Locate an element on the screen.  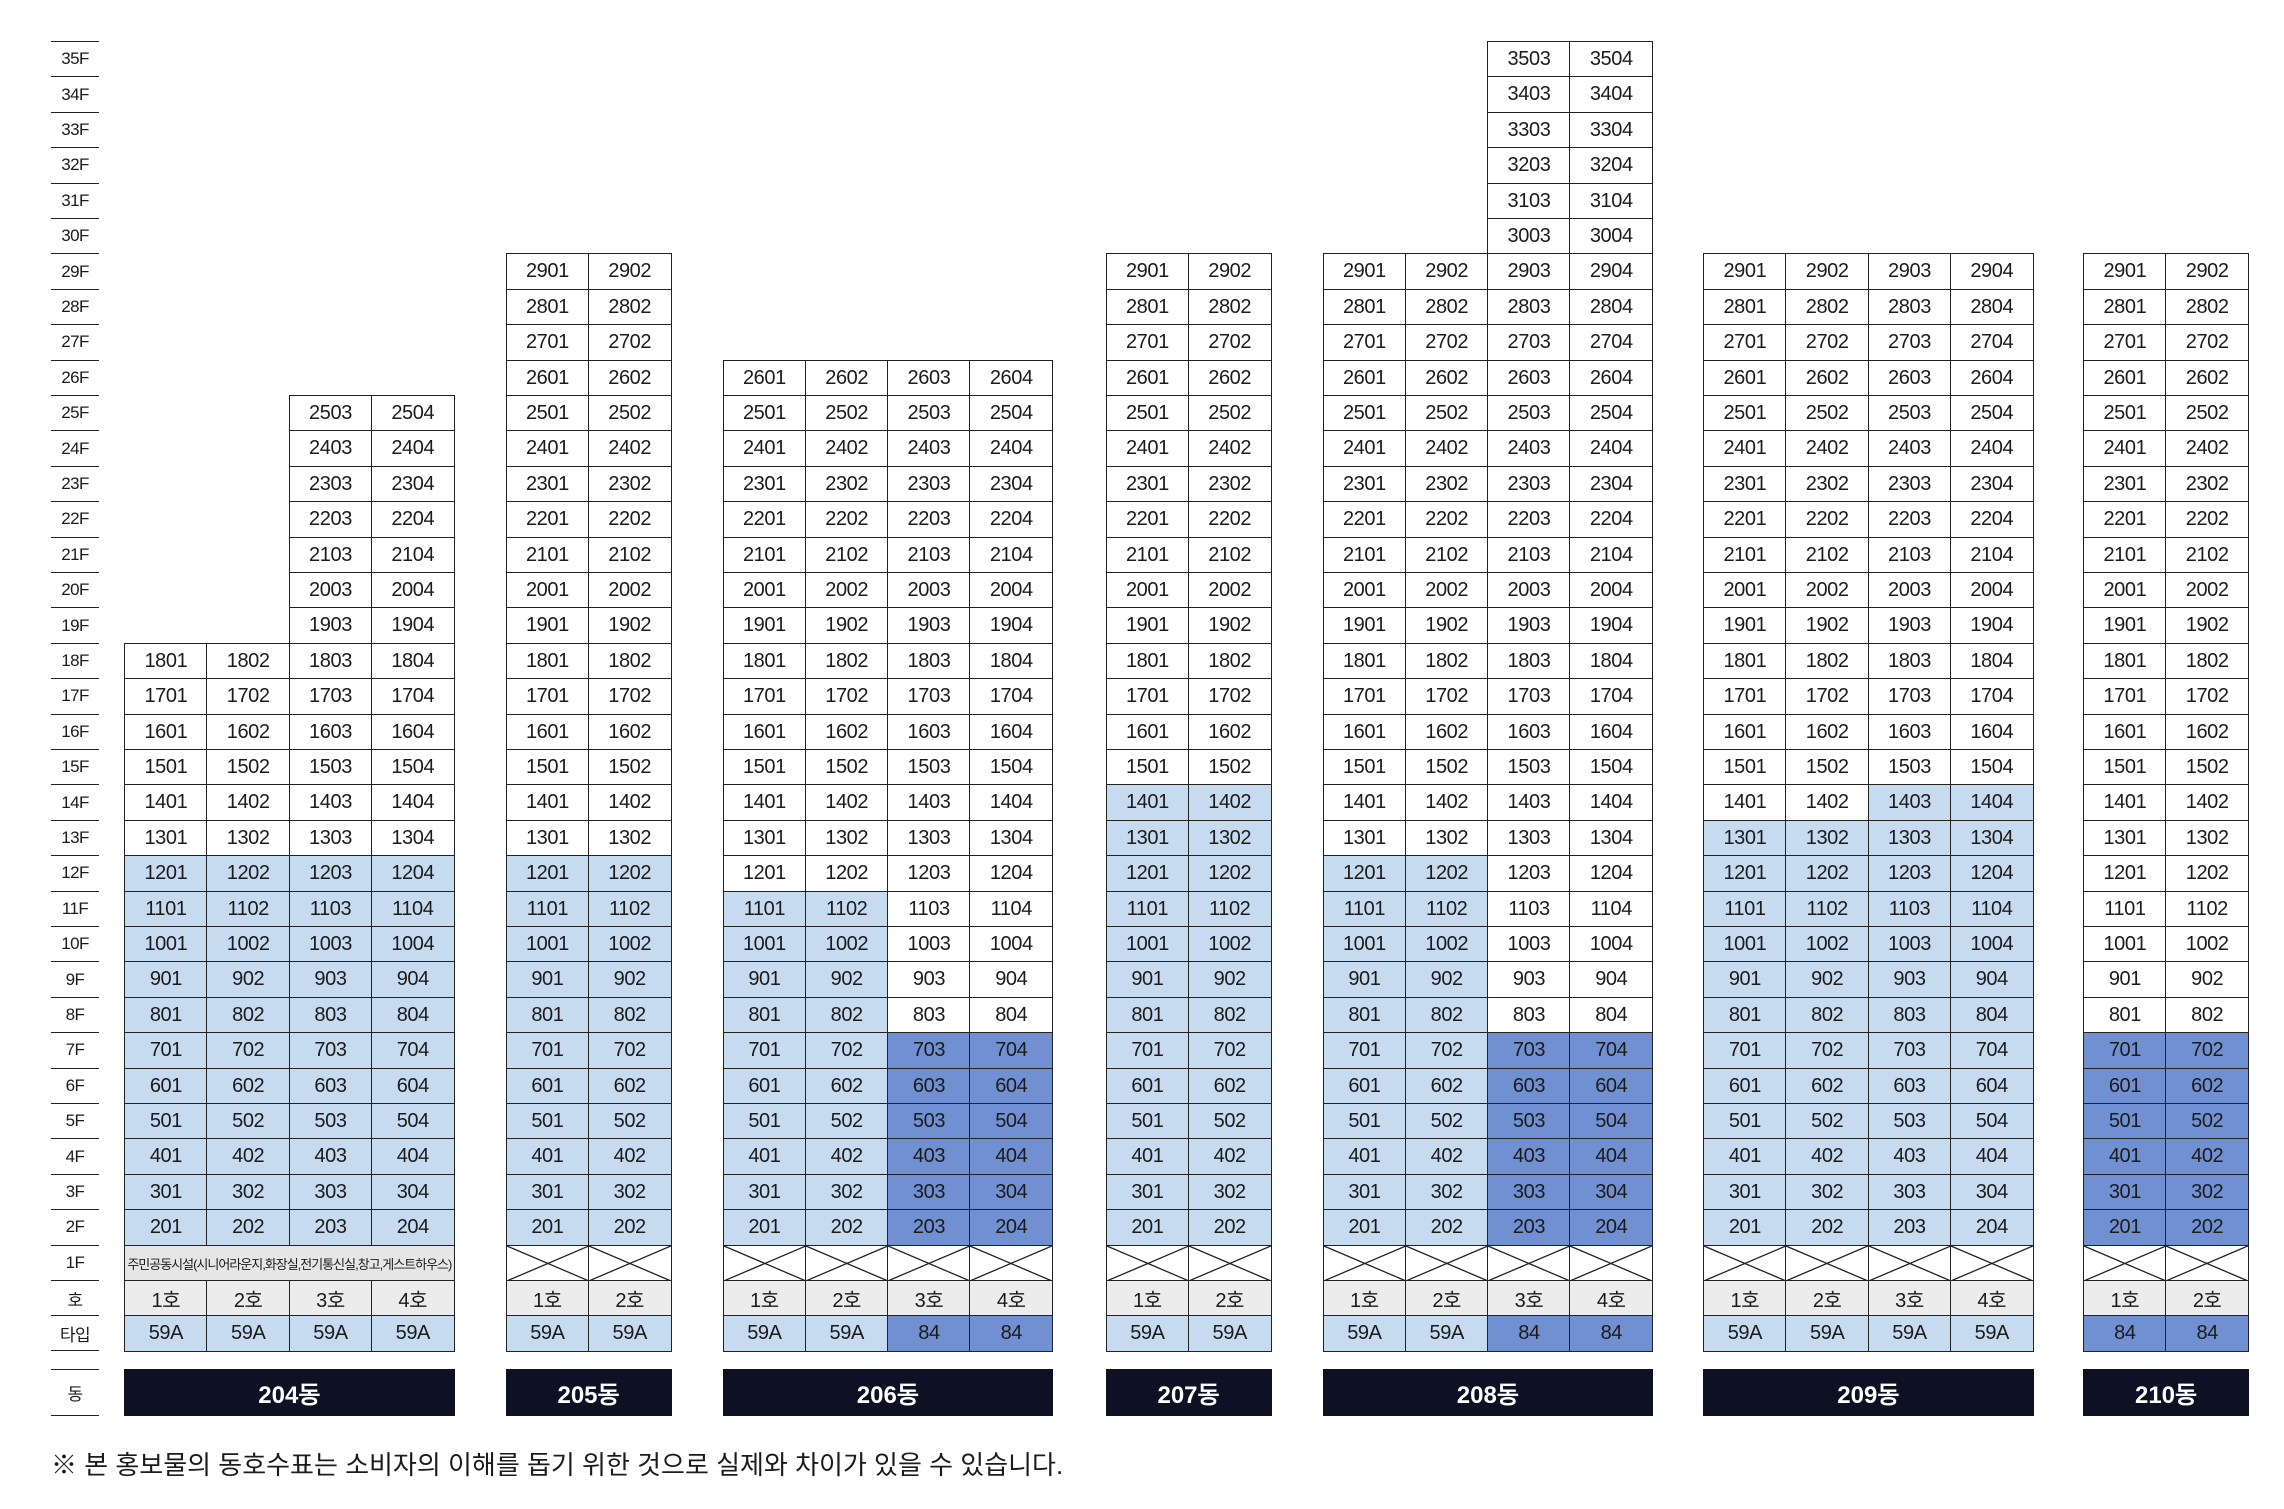
floor-label: 31F is located at coordinates (75, 200).